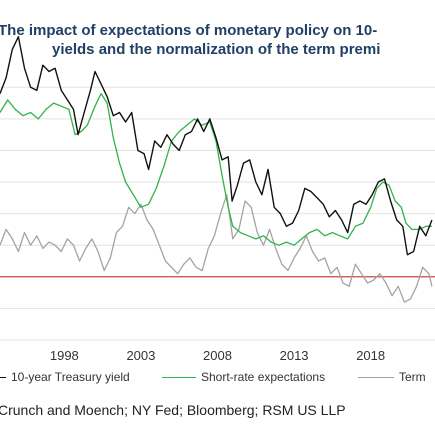 This screenshot has width=435, height=435. I want to click on x-tick-label: 2003, so click(140, 355).